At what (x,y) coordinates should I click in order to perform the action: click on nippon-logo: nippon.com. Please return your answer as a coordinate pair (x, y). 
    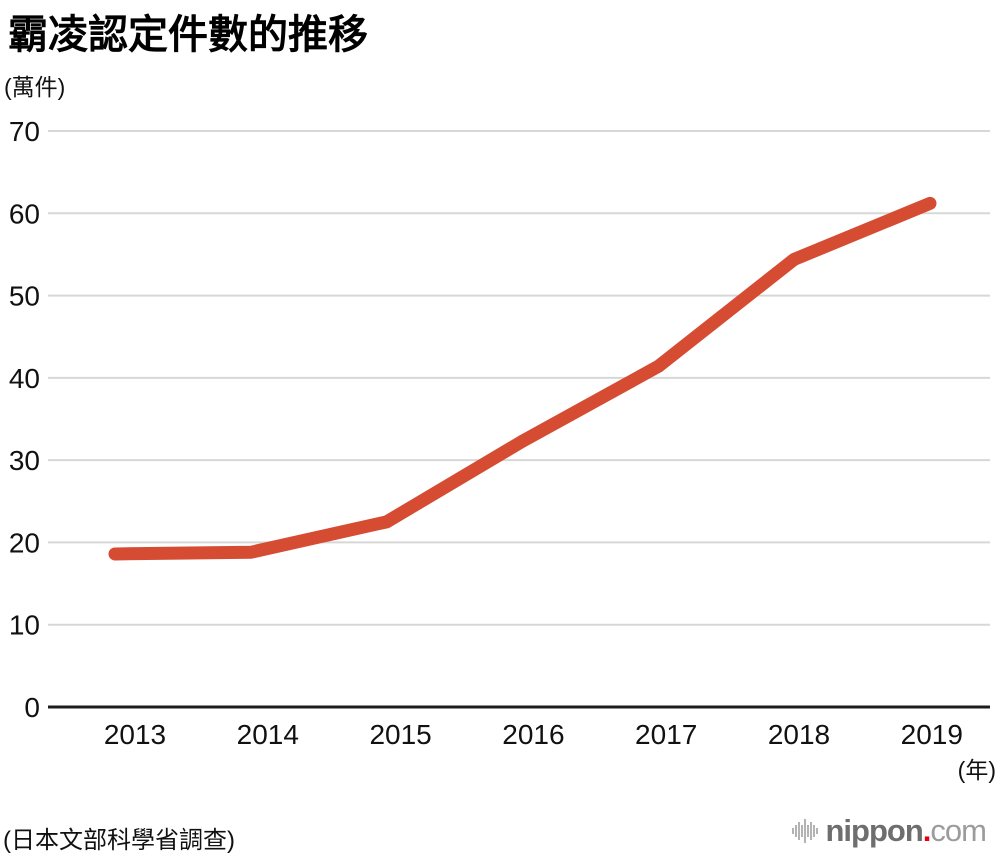
    Looking at the image, I should click on (889, 831).